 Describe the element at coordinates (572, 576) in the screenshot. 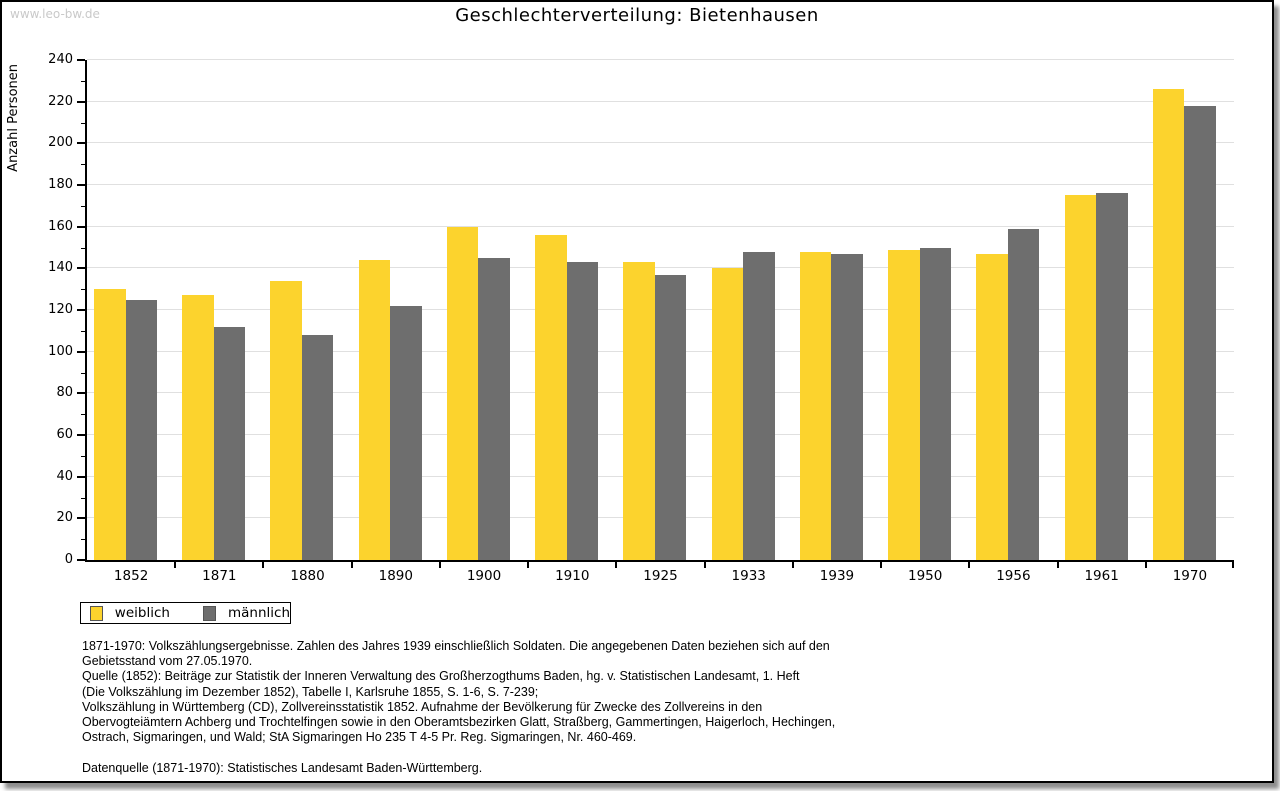

I see `x-label-1910: 1910` at that location.